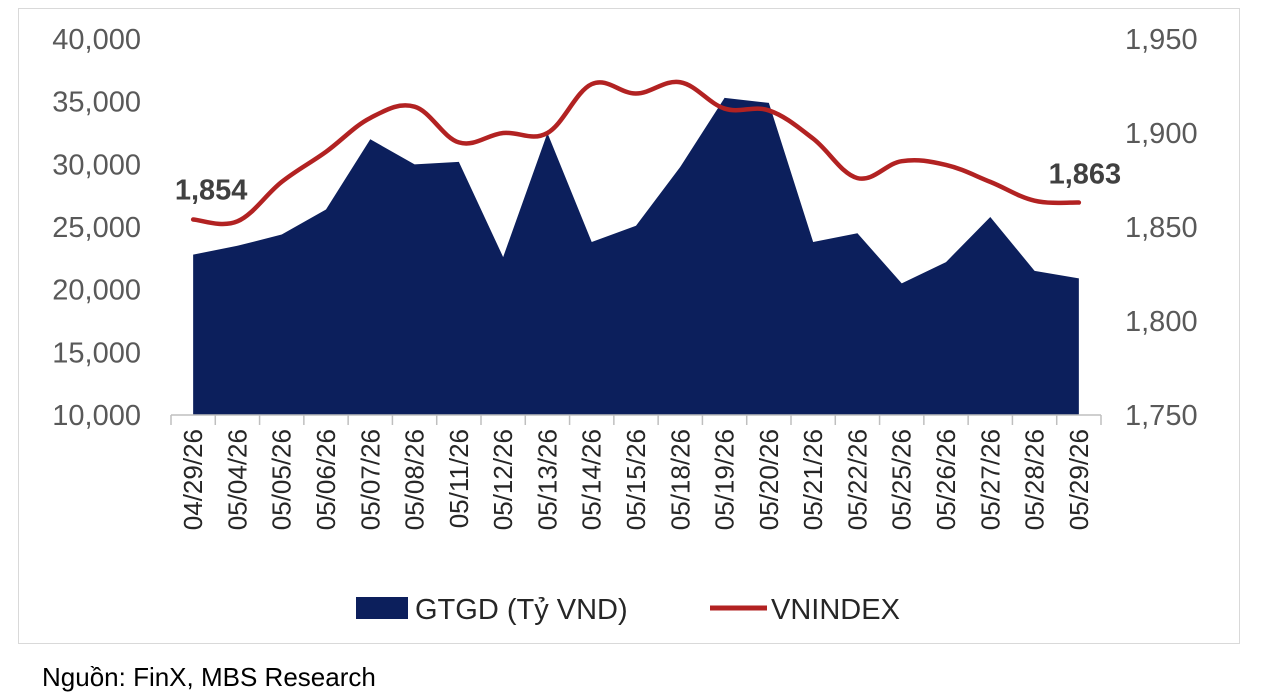  Describe the element at coordinates (96, 40) in the screenshot. I see `y-left-tick-label: 40,000` at that location.